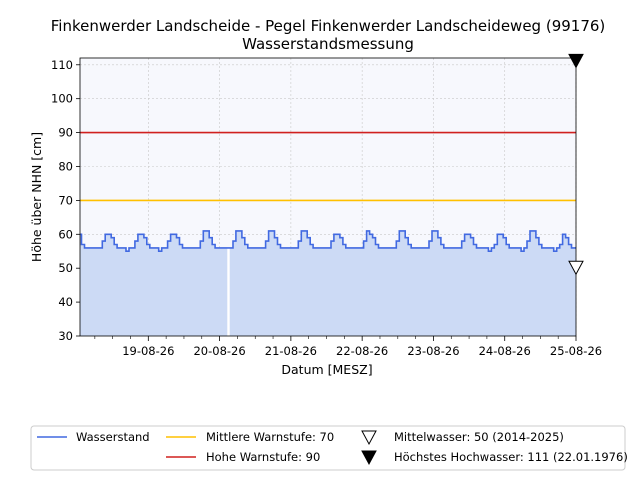 This screenshot has width=640, height=480. What do you see at coordinates (326, 369) in the screenshot?
I see `x-axis-label: Datum [MESZ]` at bounding box center [326, 369].